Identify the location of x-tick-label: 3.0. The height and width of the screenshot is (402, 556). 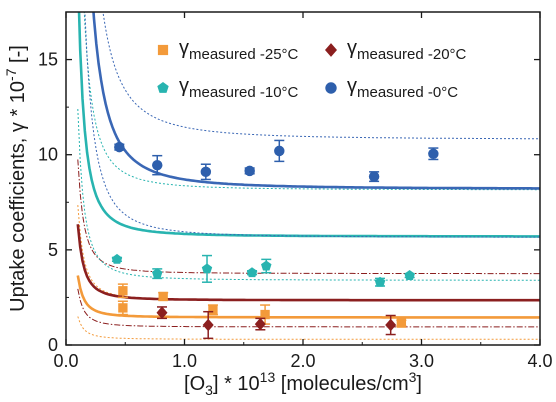
(421, 361).